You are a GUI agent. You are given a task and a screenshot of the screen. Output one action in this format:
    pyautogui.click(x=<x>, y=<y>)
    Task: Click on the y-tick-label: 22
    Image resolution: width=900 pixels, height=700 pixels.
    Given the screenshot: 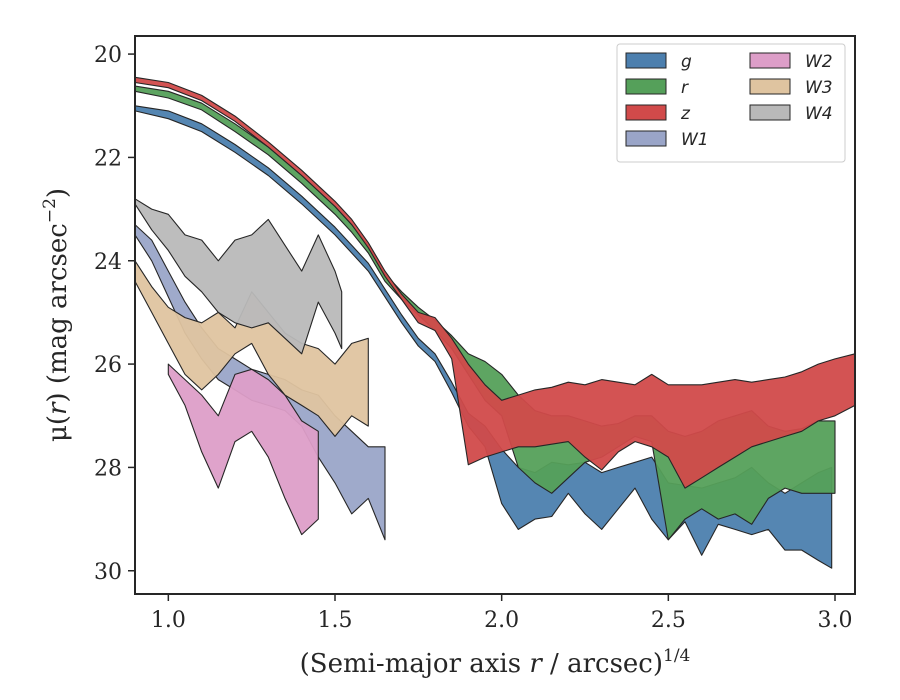 What is the action you would take?
    pyautogui.click(x=108, y=158)
    